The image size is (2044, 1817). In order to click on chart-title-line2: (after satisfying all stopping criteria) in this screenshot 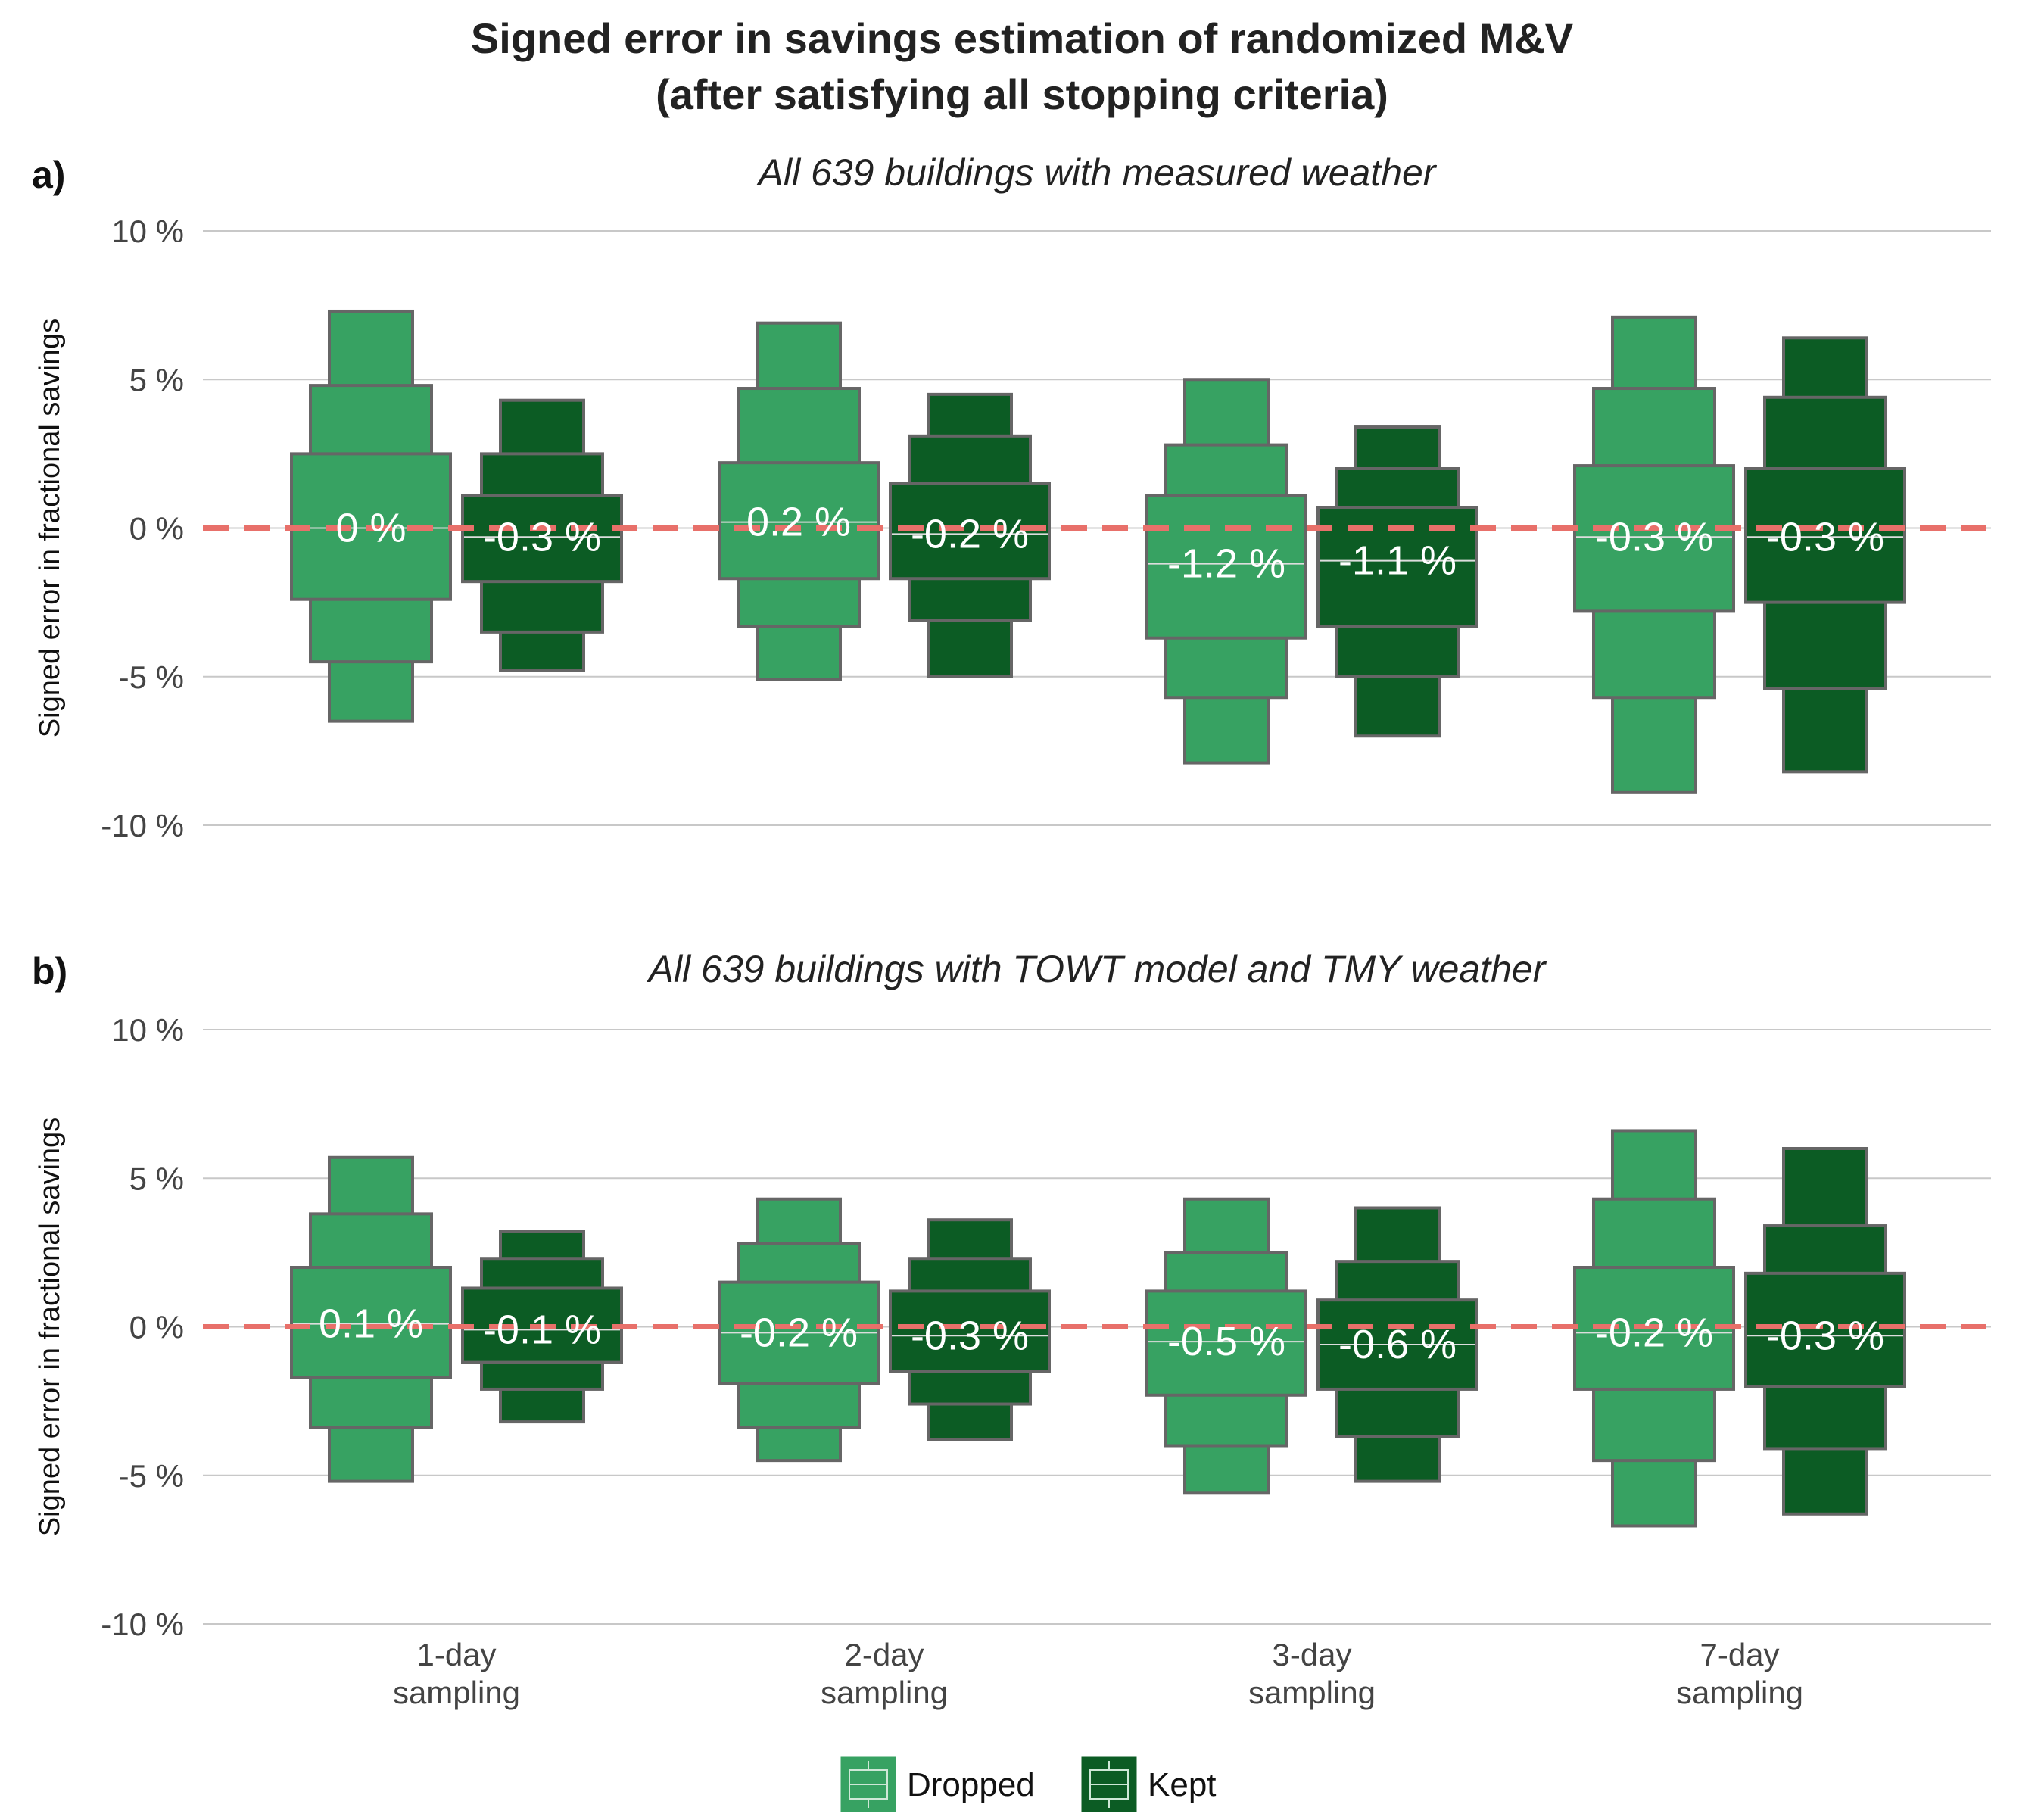, I will do `click(1022, 94)`.